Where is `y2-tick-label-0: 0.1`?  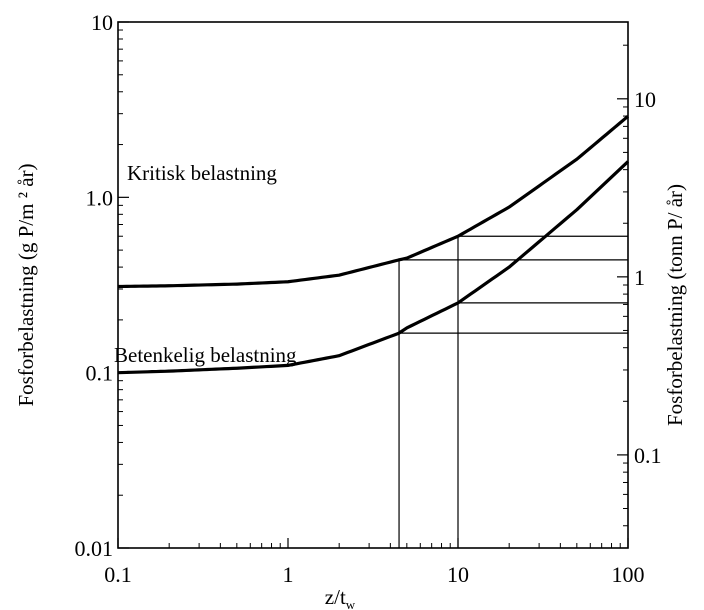 y2-tick-label-0: 0.1 is located at coordinates (648, 455).